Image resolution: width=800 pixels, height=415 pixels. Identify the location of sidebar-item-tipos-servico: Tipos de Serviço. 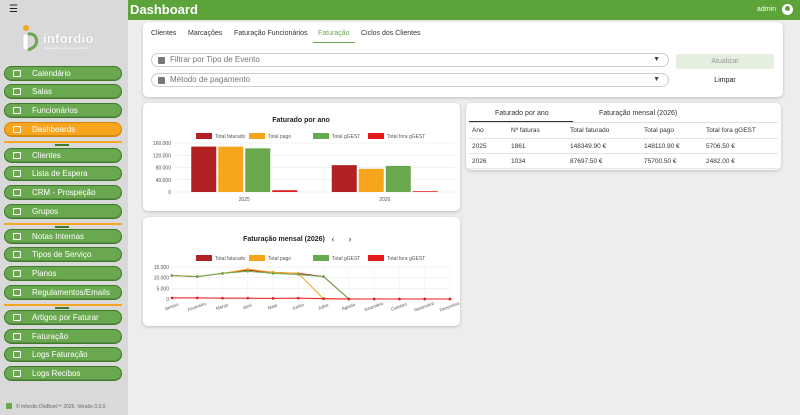
(63, 254).